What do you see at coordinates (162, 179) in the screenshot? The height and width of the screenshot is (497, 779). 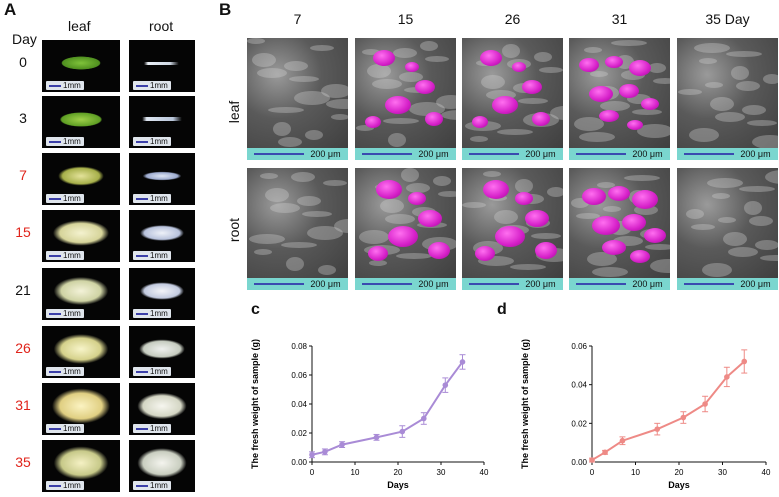 I see `root-photo-day-7: 1mm` at bounding box center [162, 179].